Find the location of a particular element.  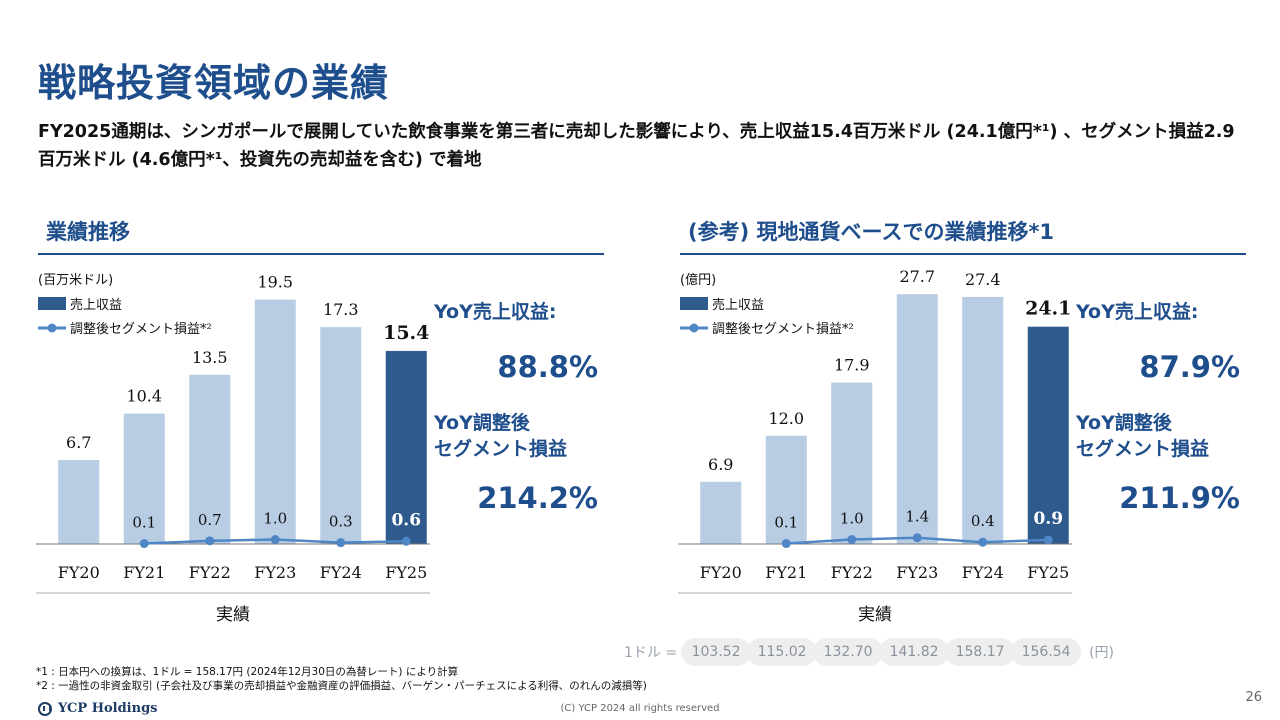

usd-tick-fy25: FY25 is located at coordinates (406, 572).